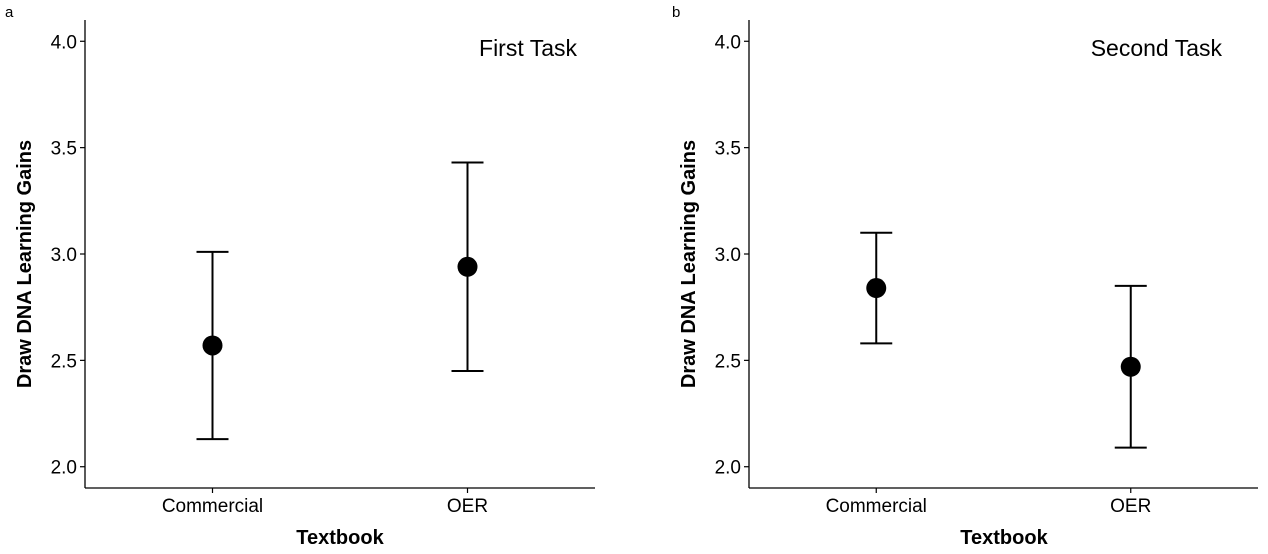 The height and width of the screenshot is (554, 1268). Describe the element at coordinates (528, 48) in the screenshot. I see `panel-title: First Task` at that location.